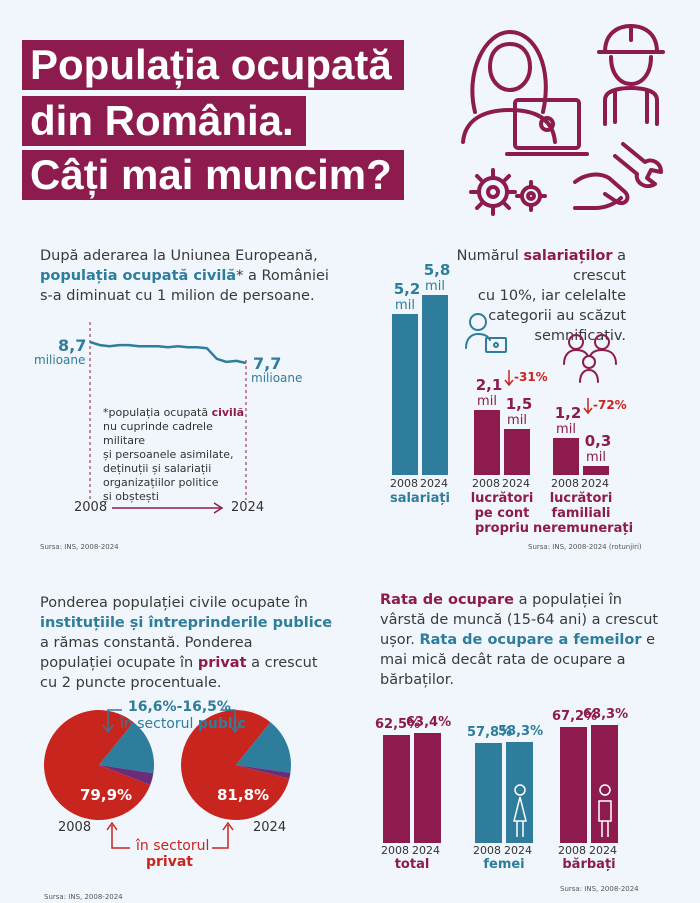 The image size is (700, 903). Describe the element at coordinates (282, 276) in the screenshot. I see `panel1-intro-rest: * a României` at that location.